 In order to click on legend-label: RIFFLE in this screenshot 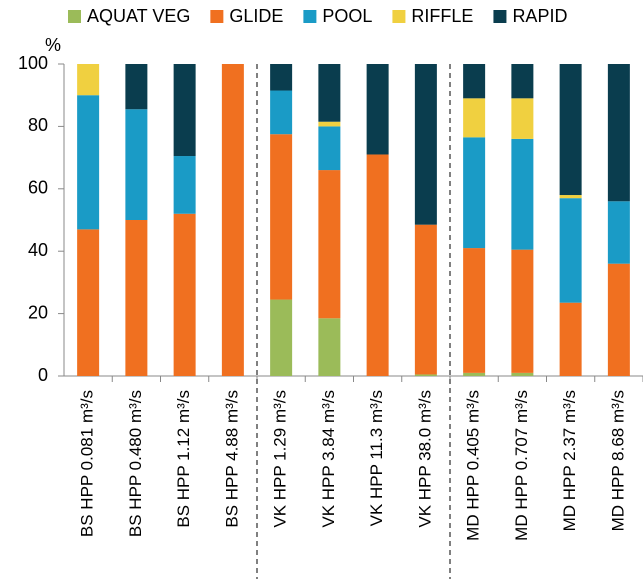, I will do `click(442, 16)`.